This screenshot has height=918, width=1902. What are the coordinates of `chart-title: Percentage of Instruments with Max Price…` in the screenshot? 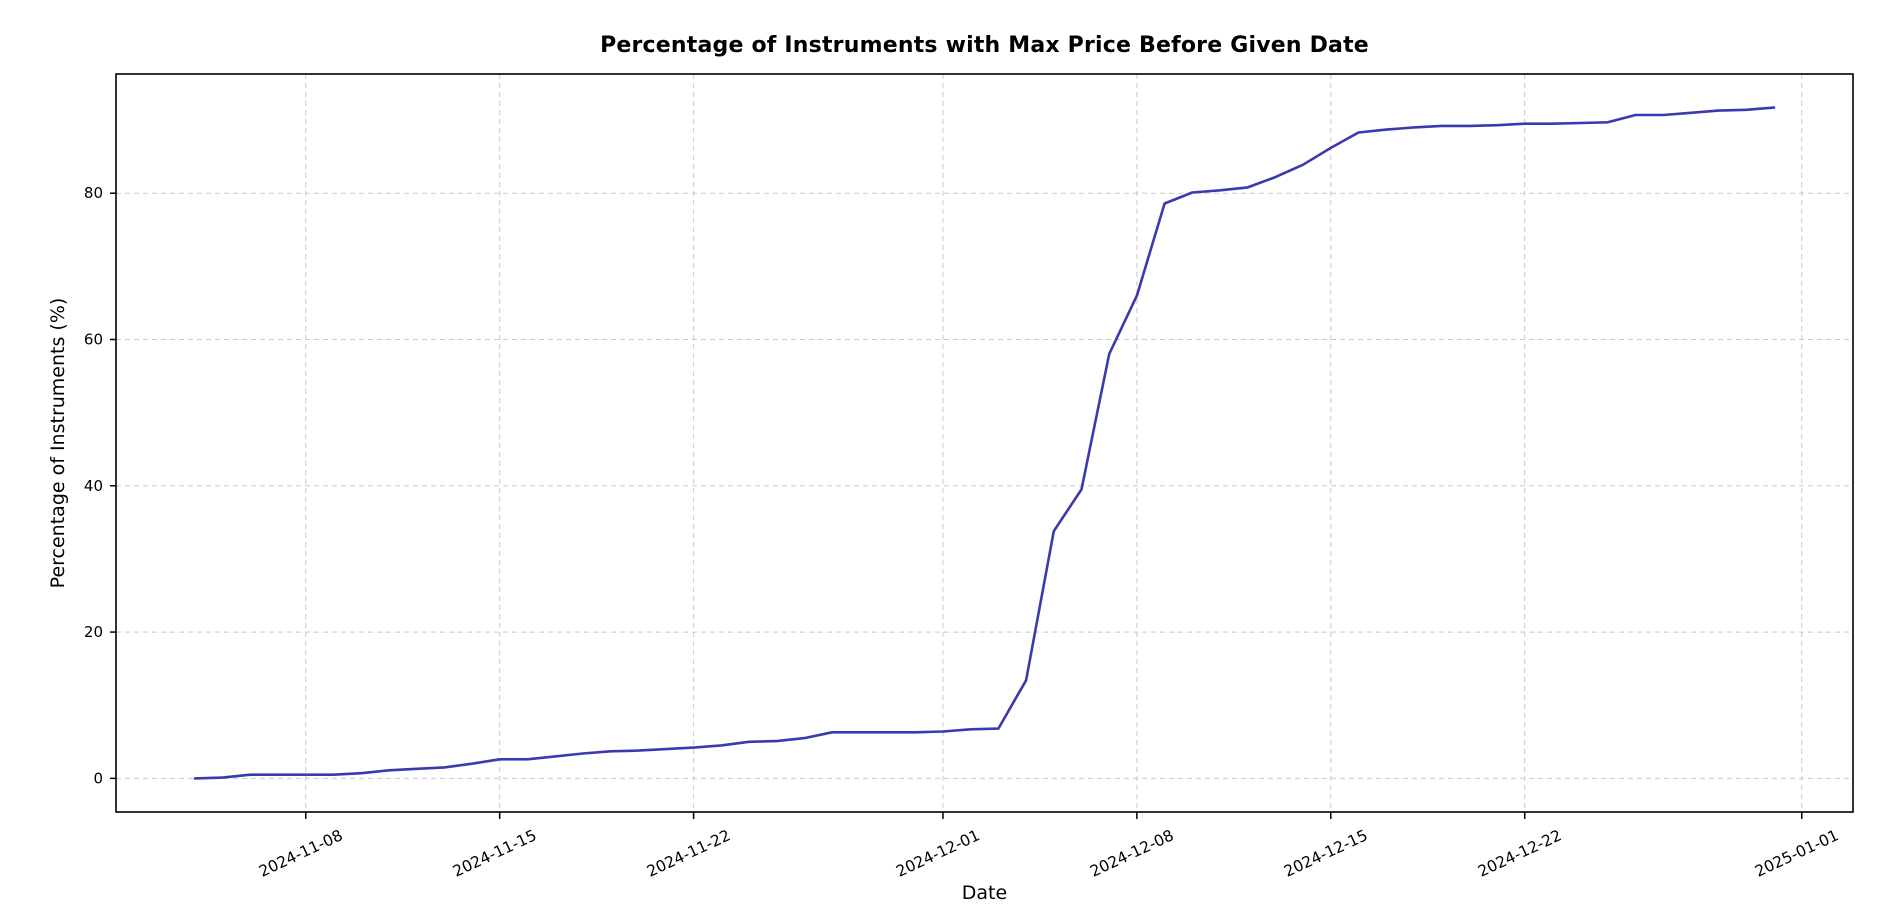 It's located at (984, 45).